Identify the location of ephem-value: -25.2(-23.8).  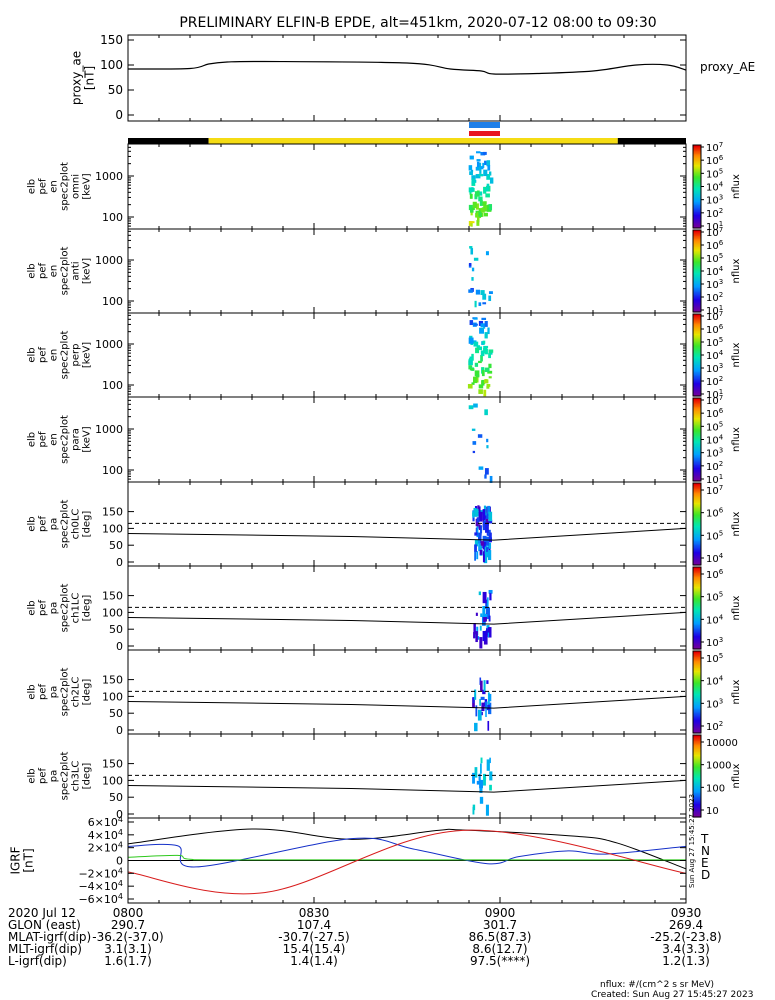
(685, 937).